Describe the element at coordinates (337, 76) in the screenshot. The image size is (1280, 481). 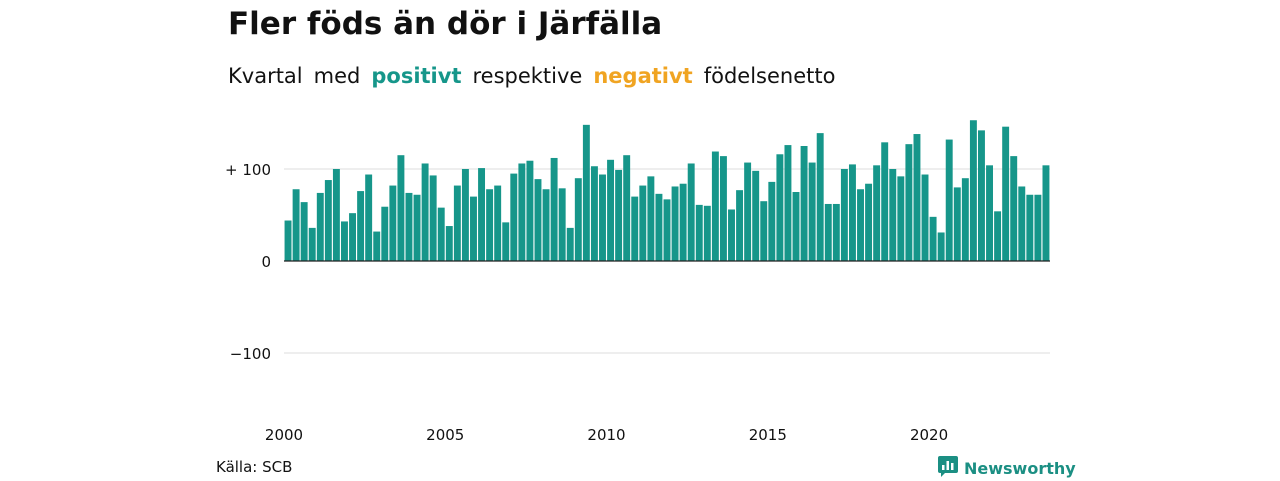
I see `subtitle-word: med` at that location.